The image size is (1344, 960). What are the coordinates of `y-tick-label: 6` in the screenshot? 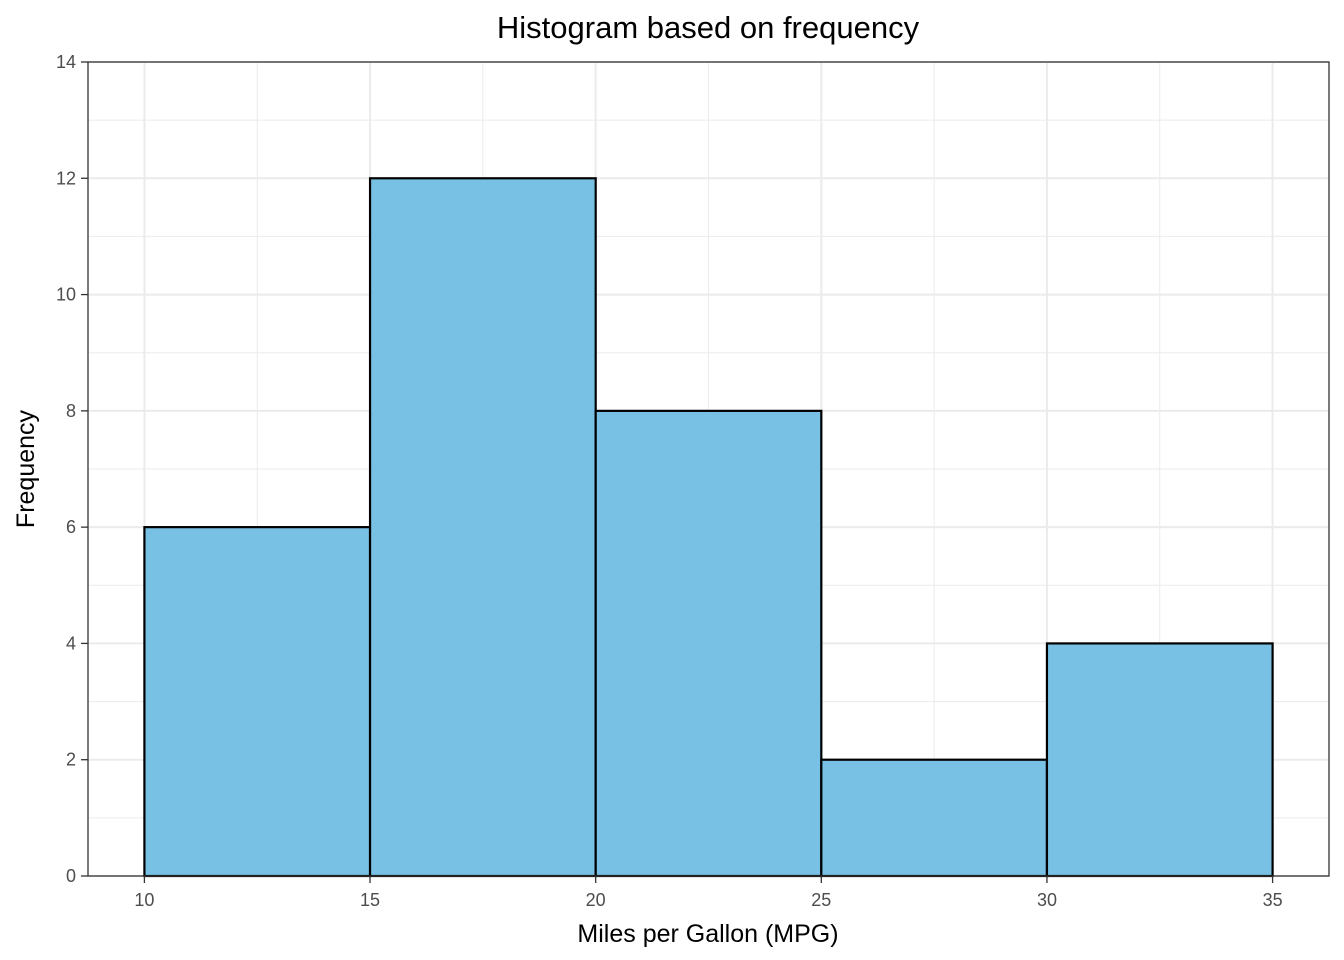 It's located at (71, 527).